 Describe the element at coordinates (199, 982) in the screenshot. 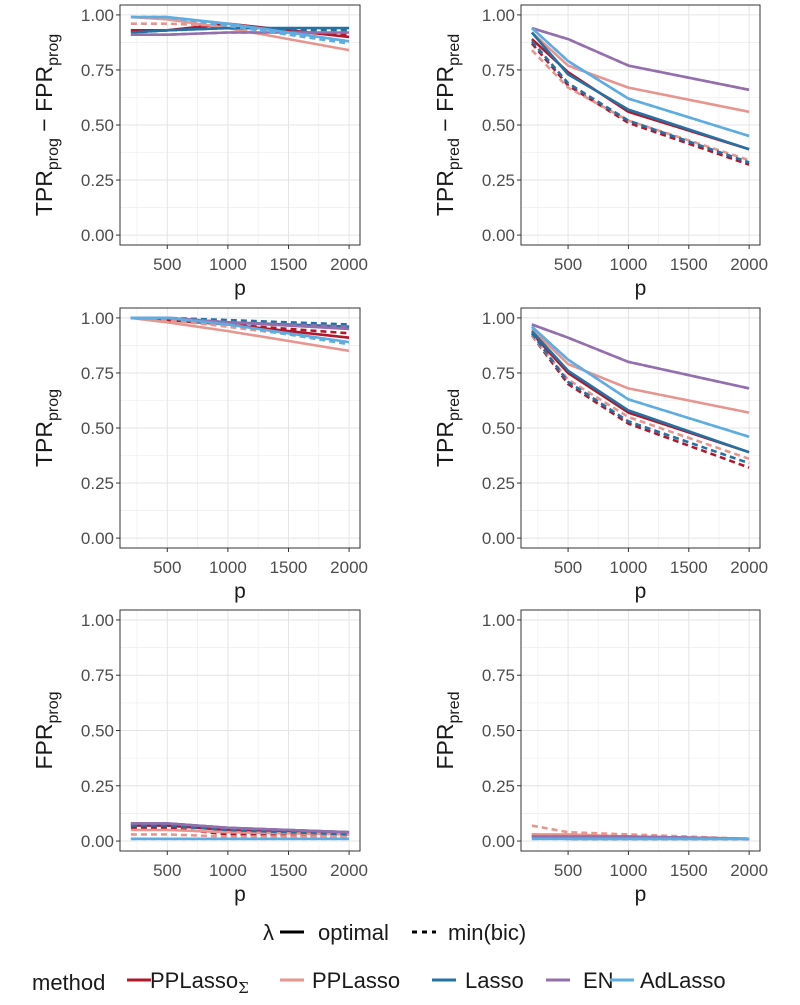

I see `method-label-pplasso_sigma: PPLassoΣ` at that location.